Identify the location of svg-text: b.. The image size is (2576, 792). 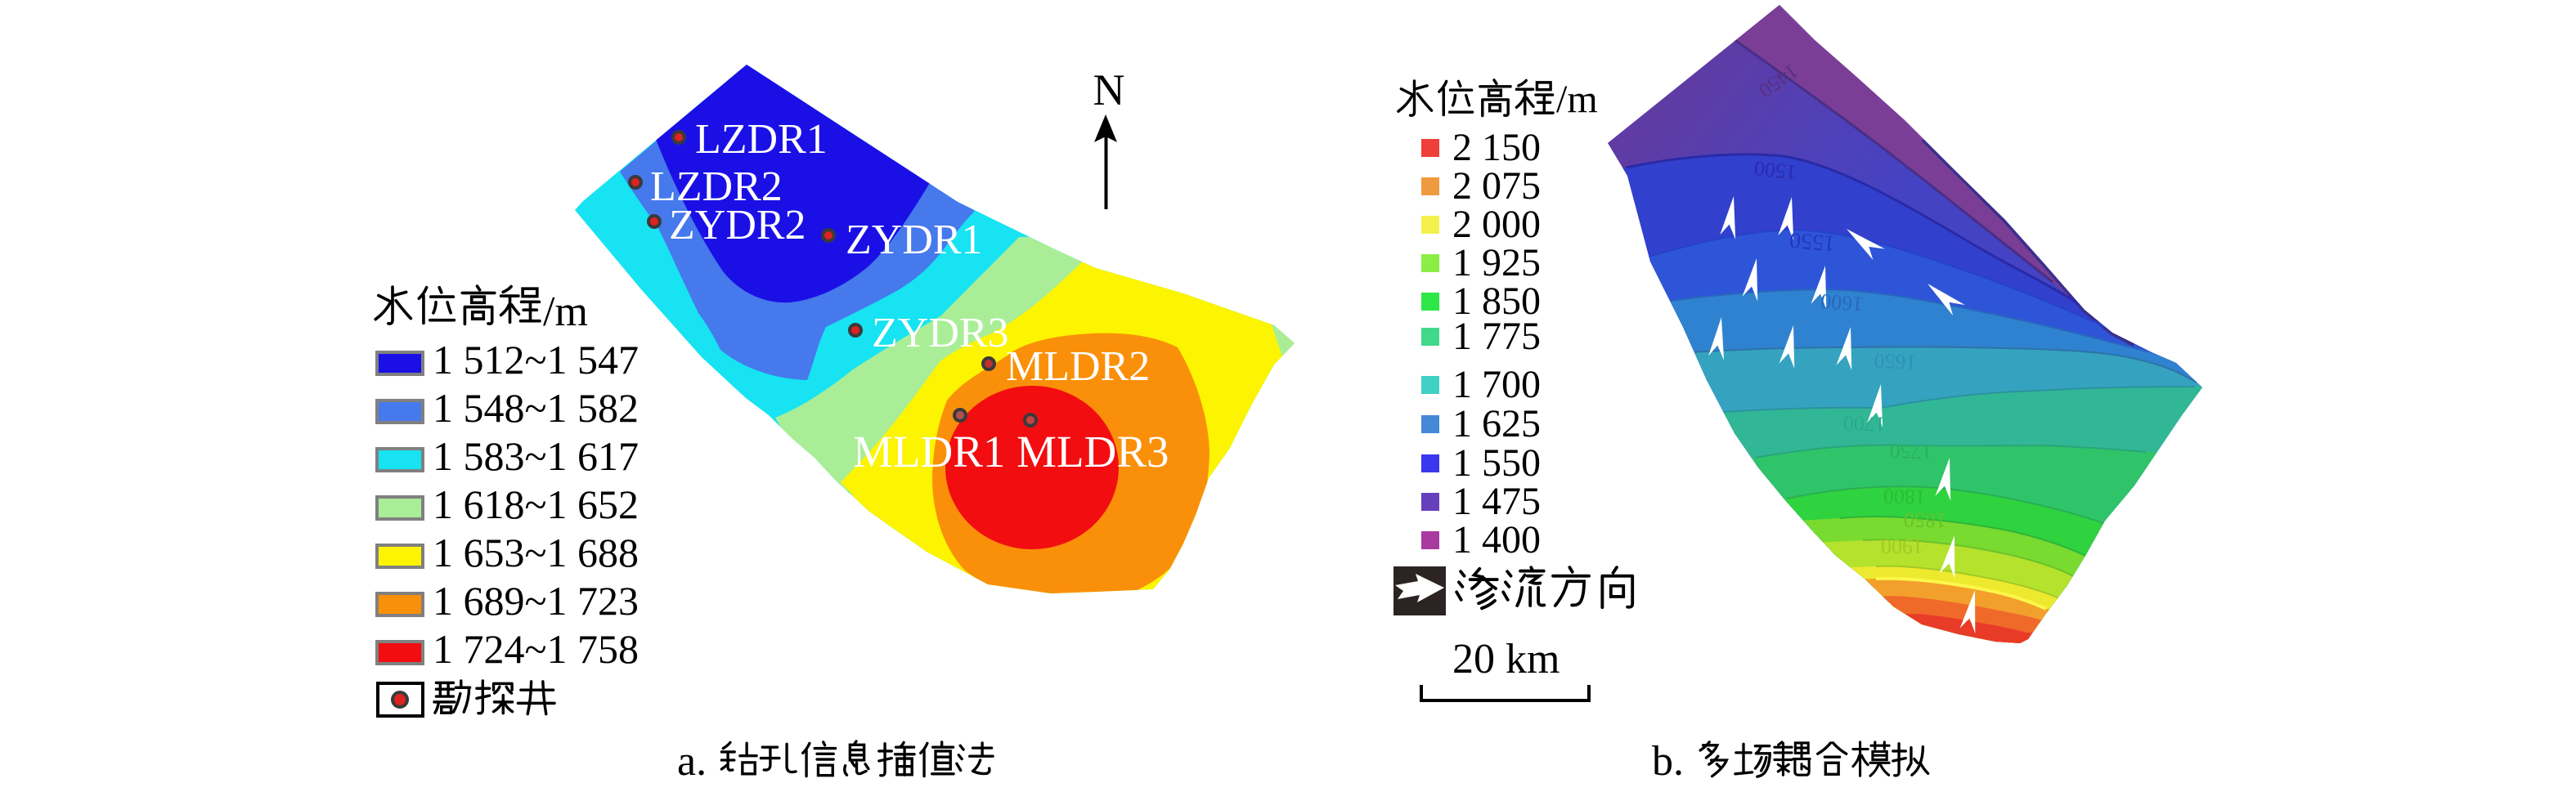
(1668, 761).